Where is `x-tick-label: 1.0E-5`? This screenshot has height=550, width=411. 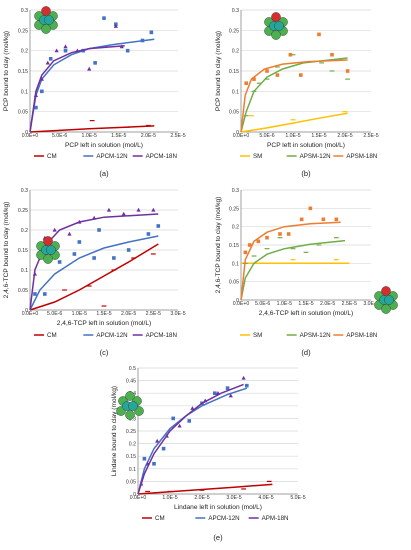 x-tick-label: 1.0E-5 is located at coordinates (292, 136).